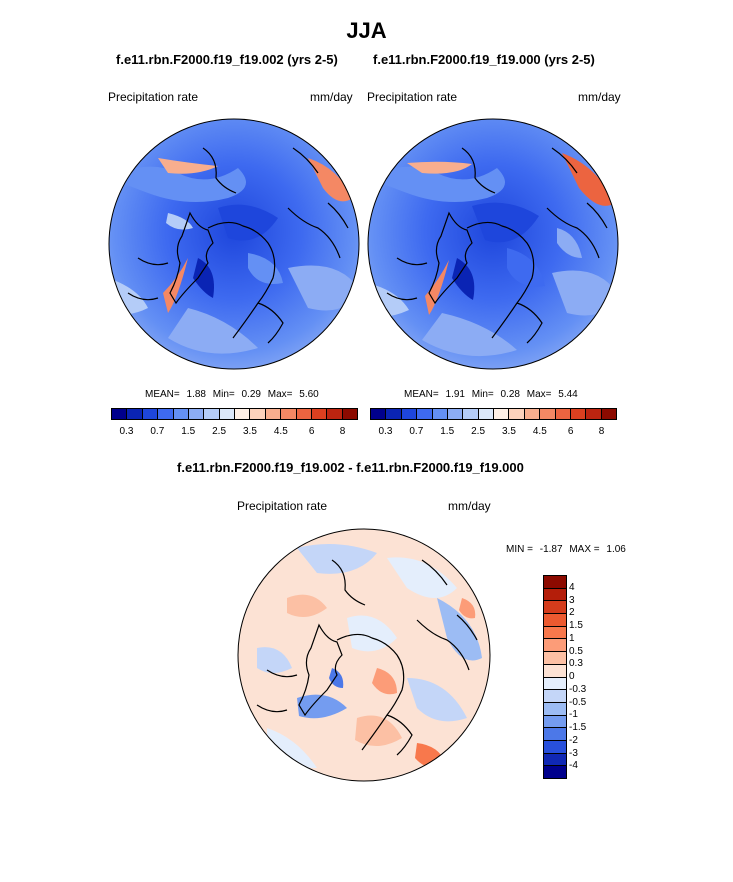  I want to click on diff-colorbar, so click(555, 677).